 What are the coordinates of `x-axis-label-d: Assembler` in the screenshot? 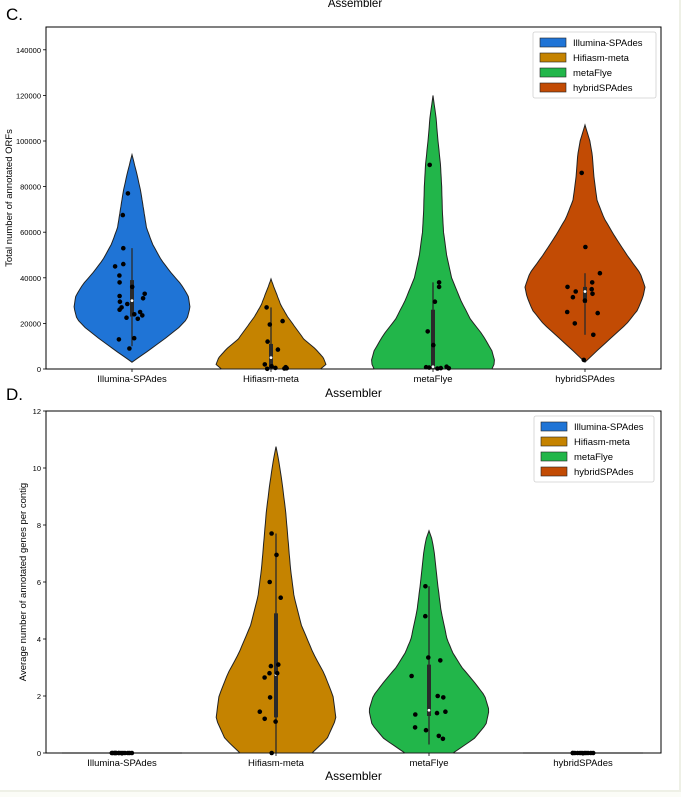 It's located at (353, 776).